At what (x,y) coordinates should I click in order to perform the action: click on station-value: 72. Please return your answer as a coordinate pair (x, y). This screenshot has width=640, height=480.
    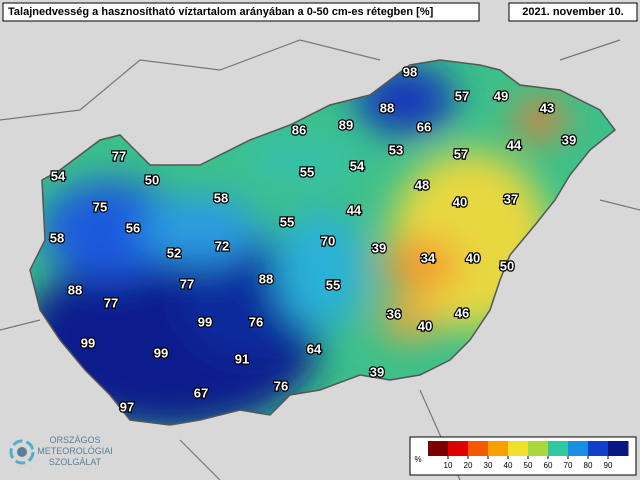
    Looking at the image, I should click on (222, 245).